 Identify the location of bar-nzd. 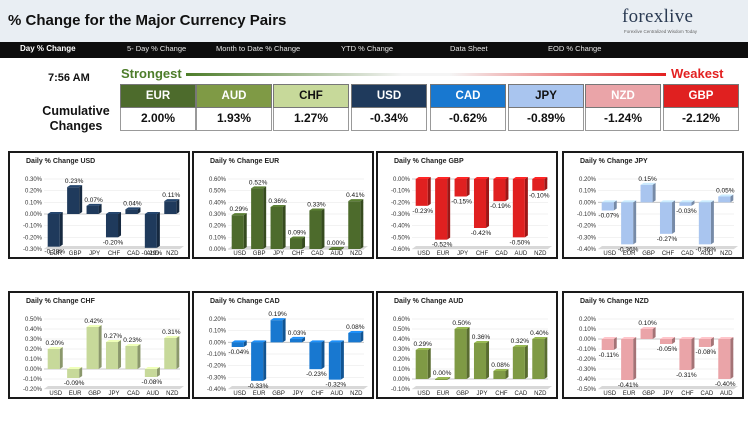
(354, 338).